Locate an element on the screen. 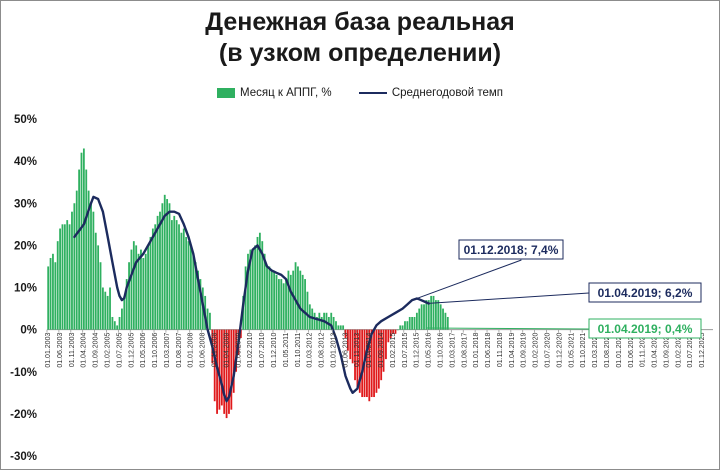 The width and height of the screenshot is (720, 470). x-tick-label: 01.07.2020 is located at coordinates (548, 350).